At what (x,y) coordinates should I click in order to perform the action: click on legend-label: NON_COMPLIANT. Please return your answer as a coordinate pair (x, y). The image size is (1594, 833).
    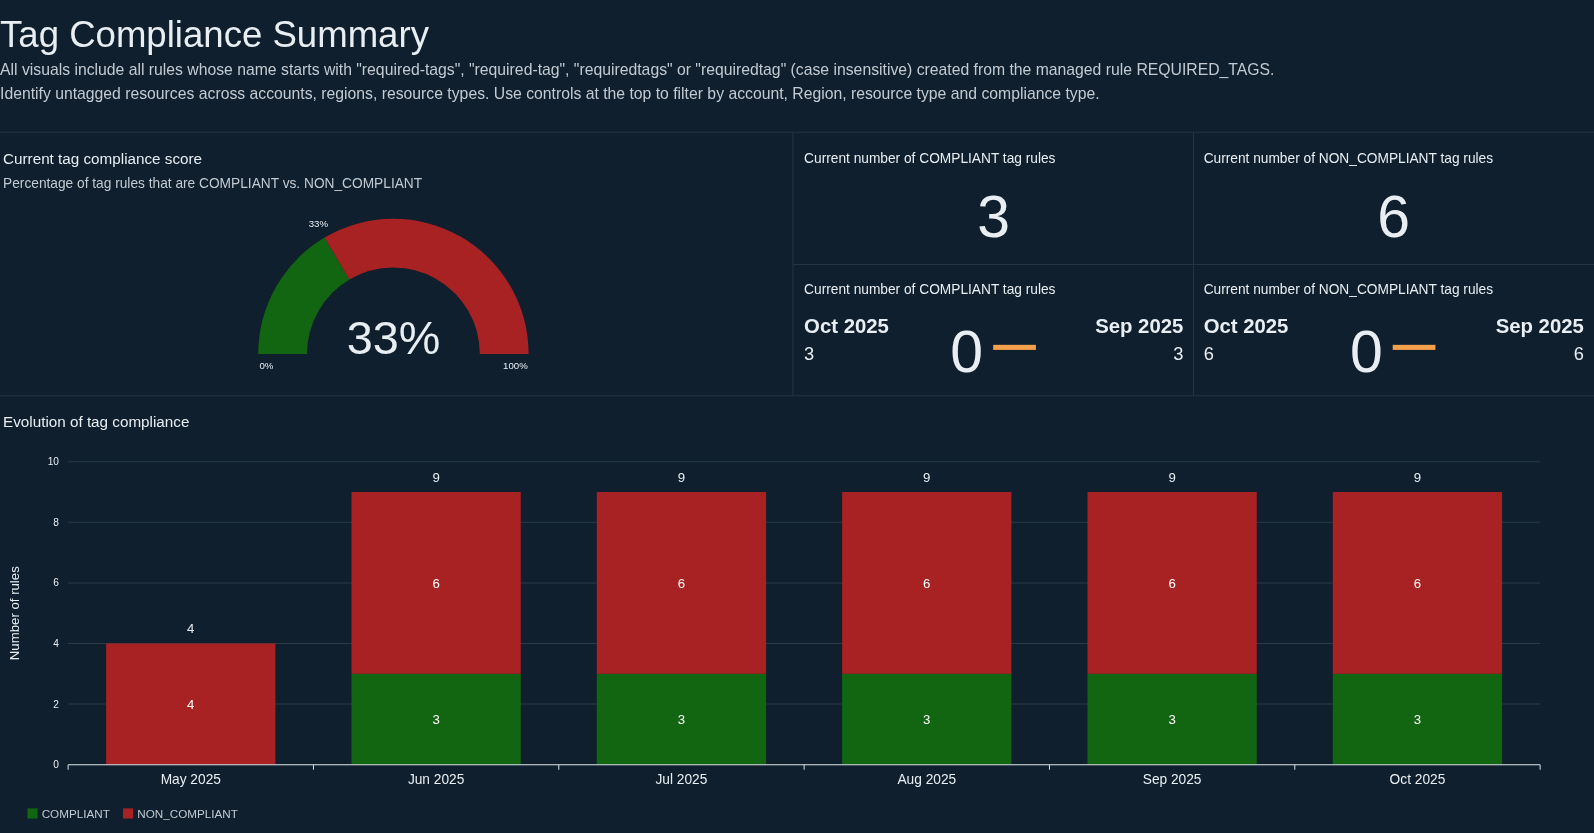
    Looking at the image, I should click on (187, 814).